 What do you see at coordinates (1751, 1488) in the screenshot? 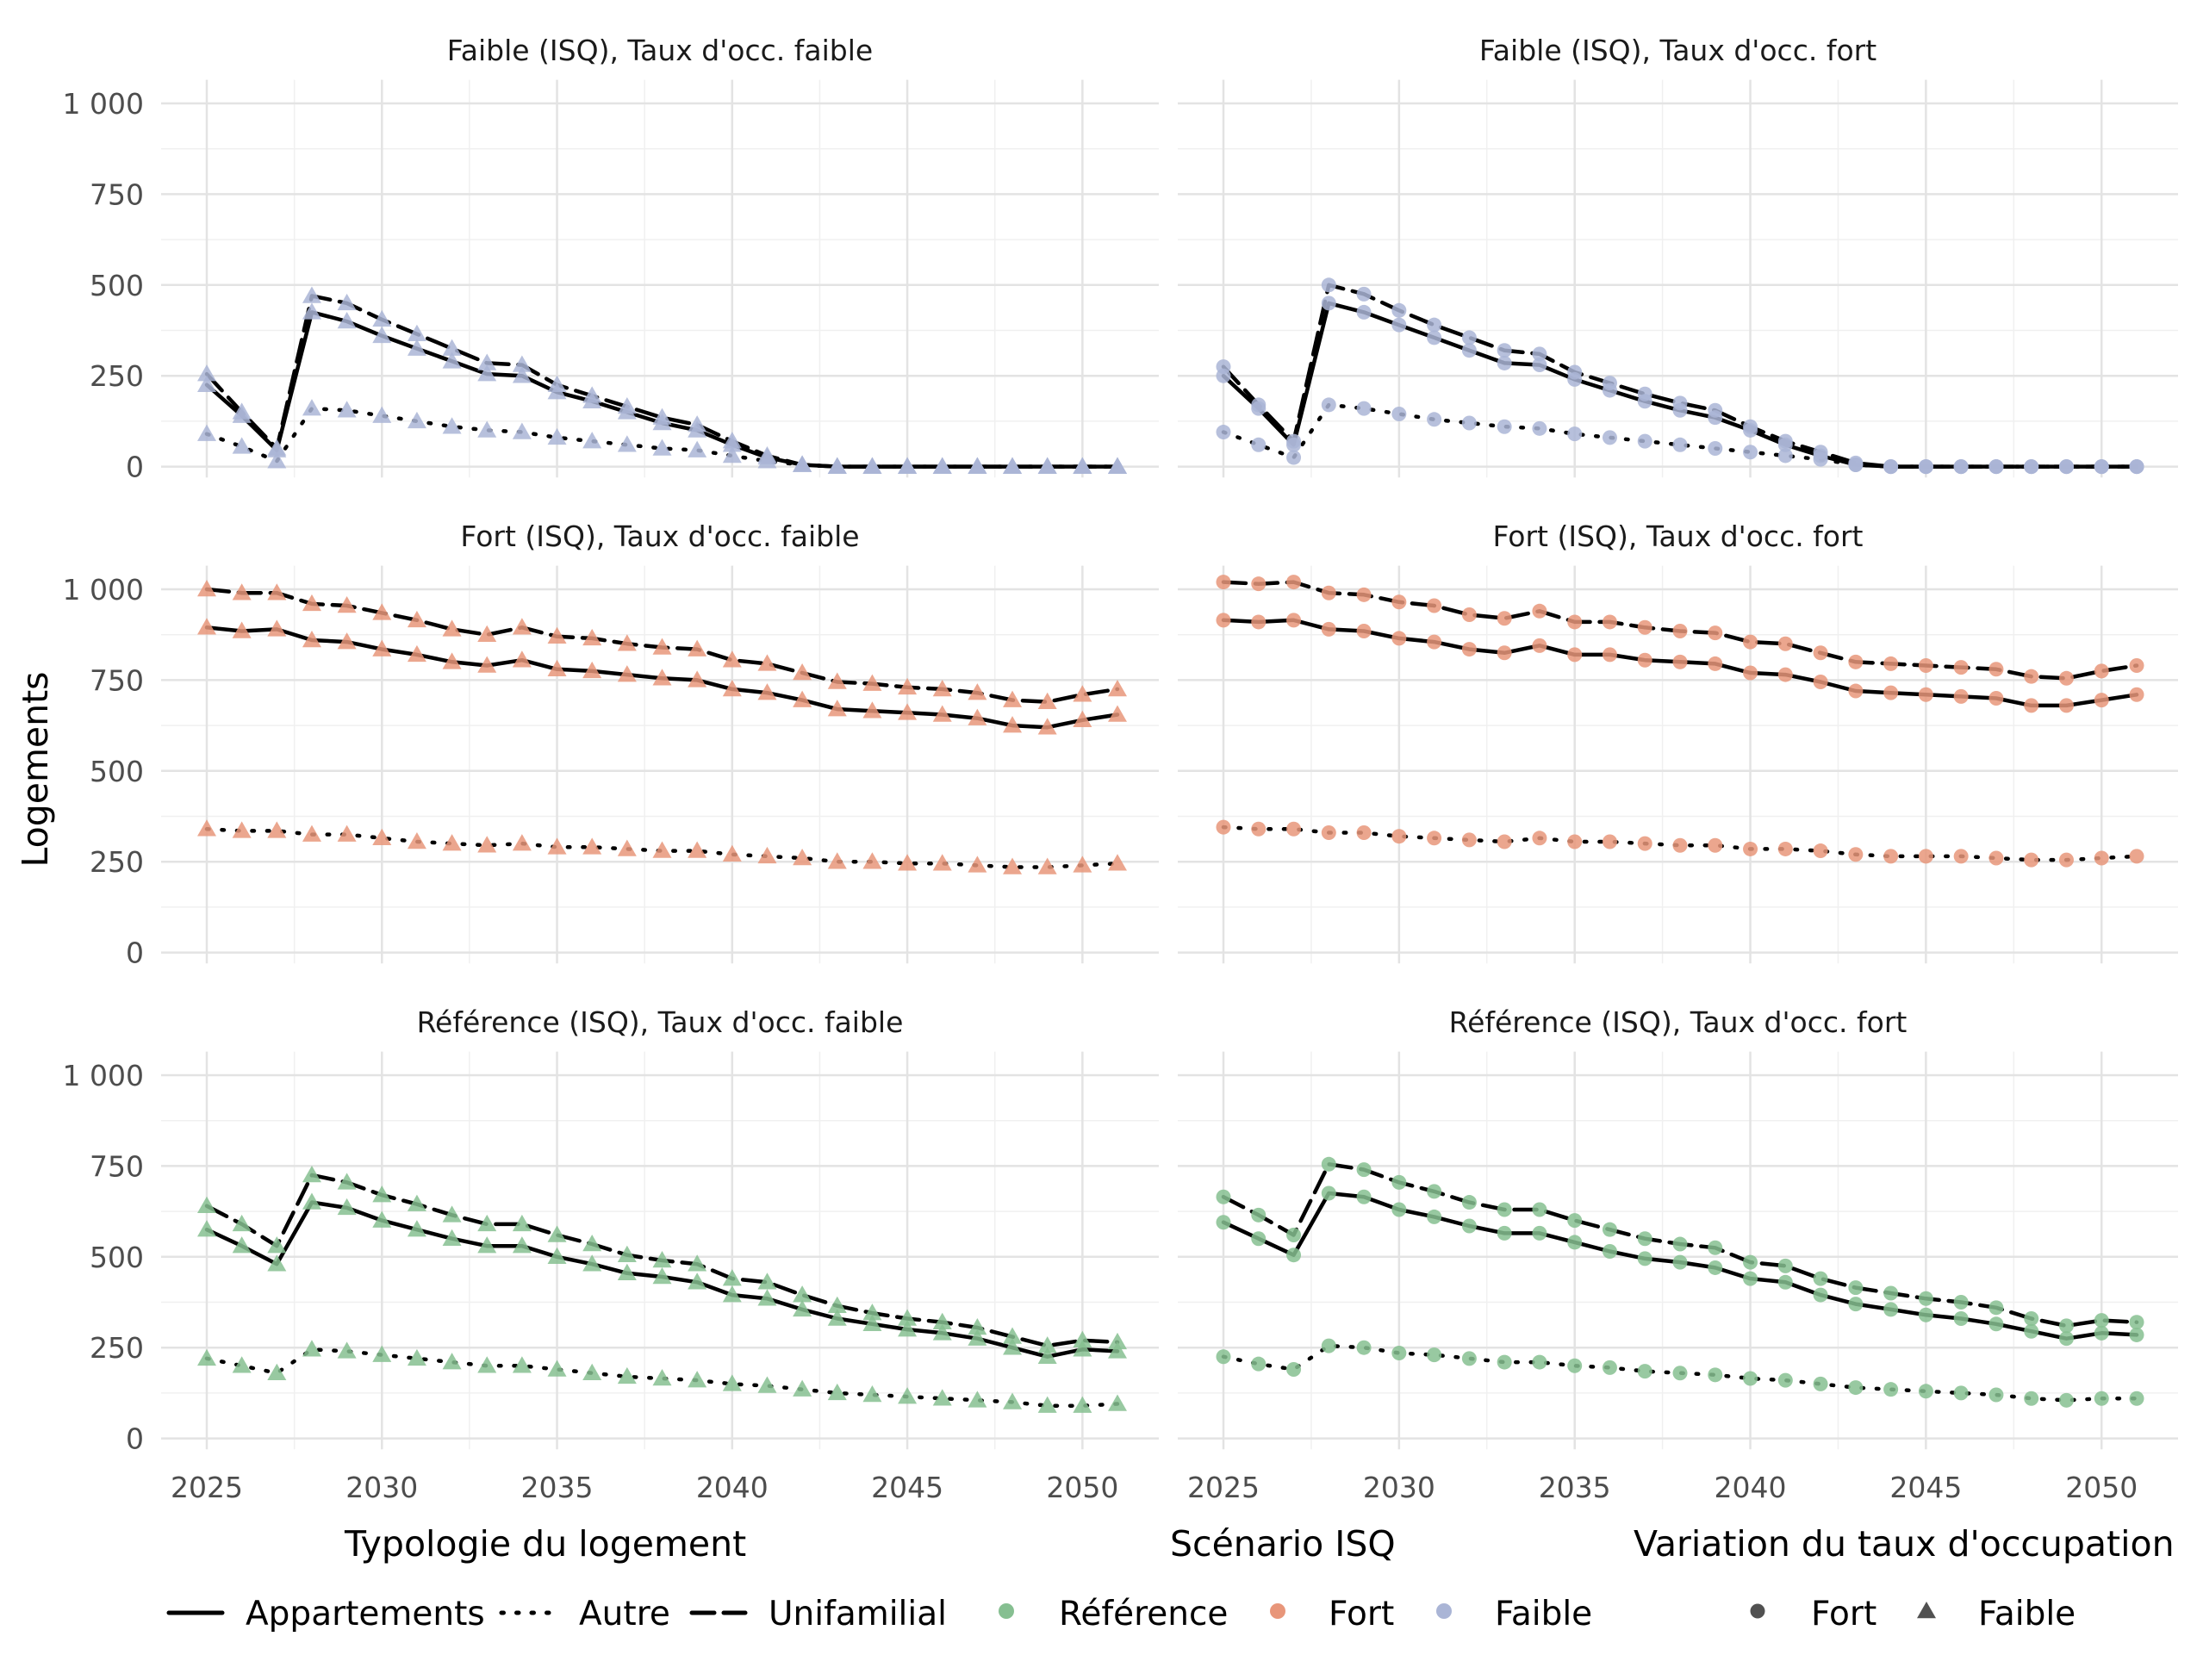
I see `x-tick-label: 2040` at bounding box center [1751, 1488].